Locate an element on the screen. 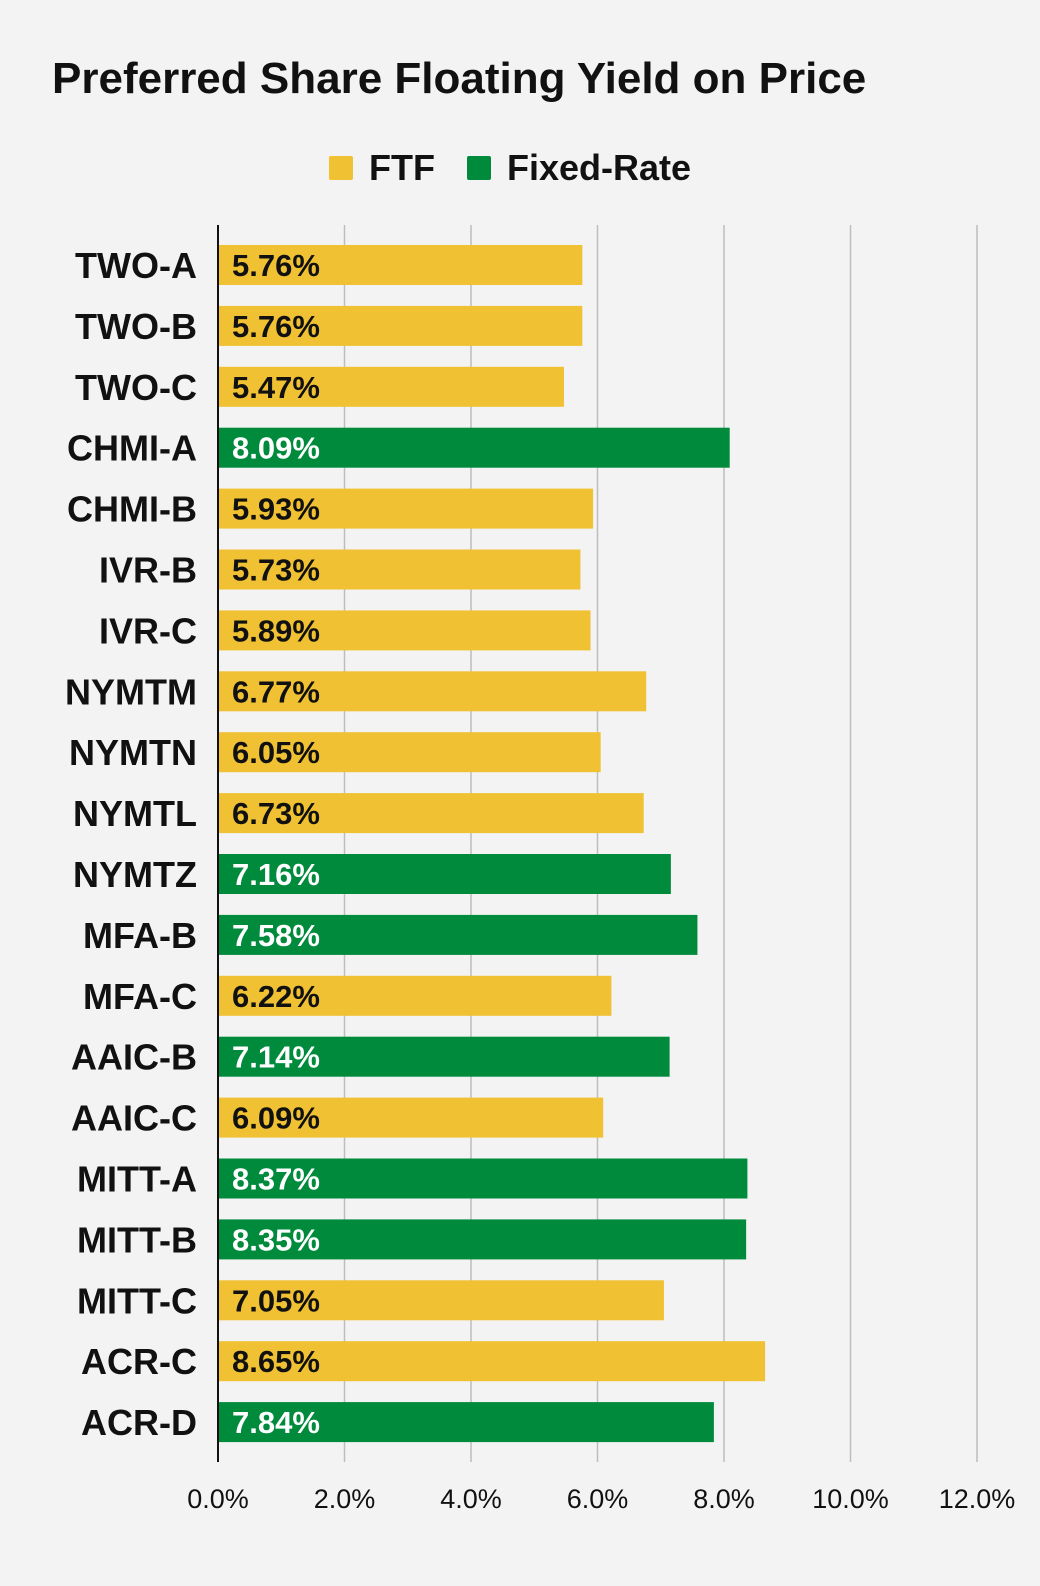 The width and height of the screenshot is (1040, 1586). category-label: NYMTM is located at coordinates (131, 691).